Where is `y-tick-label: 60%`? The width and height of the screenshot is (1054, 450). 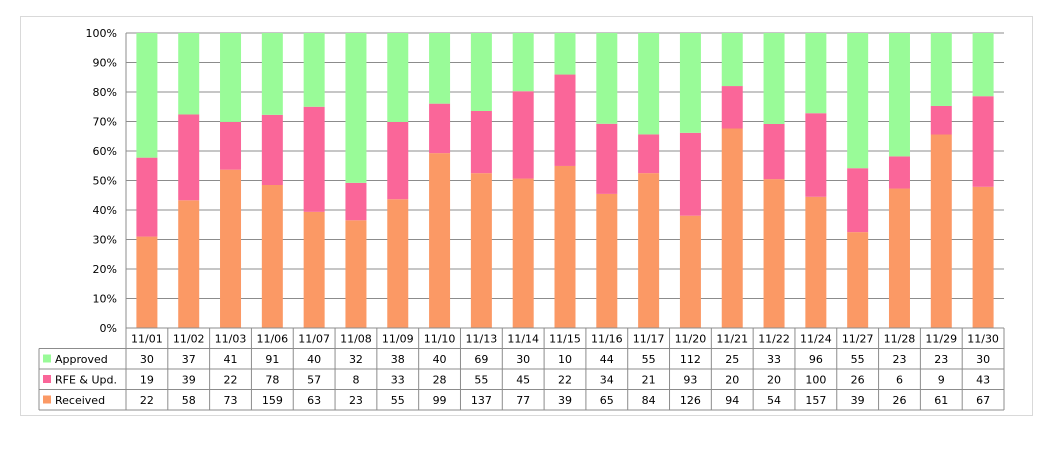 y-tick-label: 60% is located at coordinates (105, 151).